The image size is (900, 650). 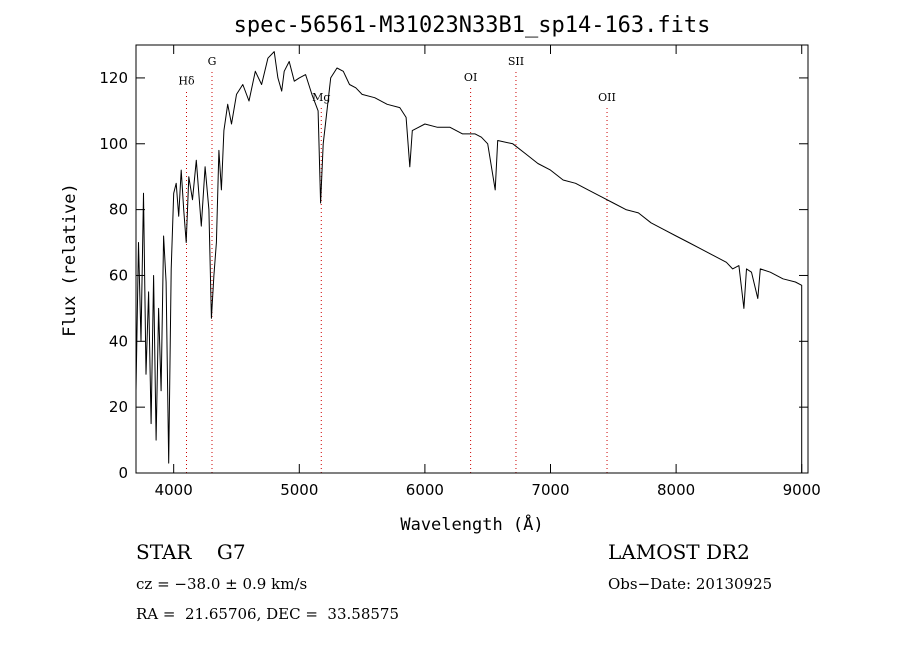 What do you see at coordinates (802, 490) in the screenshot?
I see `x-tick-label: 9000` at bounding box center [802, 490].